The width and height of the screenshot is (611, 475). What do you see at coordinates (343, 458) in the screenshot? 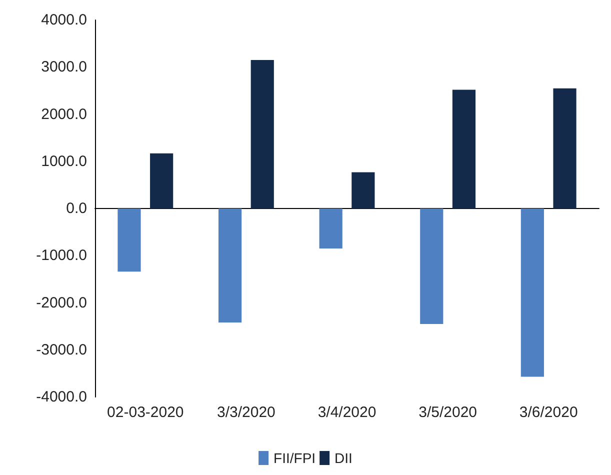
I see `legend-label: DII` at bounding box center [343, 458].